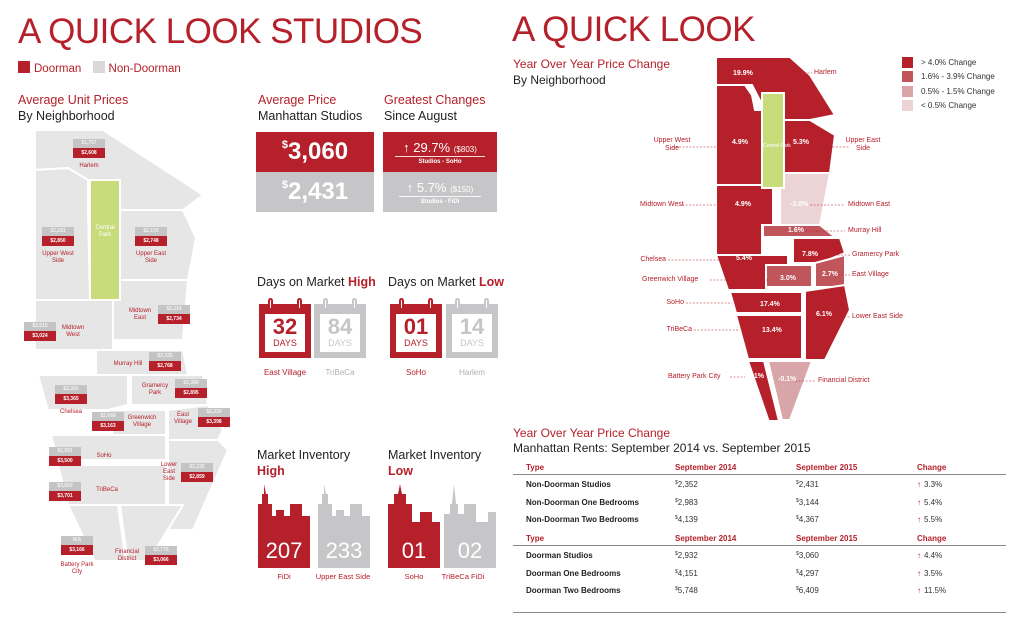  What do you see at coordinates (958, 77) in the screenshot?
I see `legend-label: 1.6% - 3.9% Change` at bounding box center [958, 77].